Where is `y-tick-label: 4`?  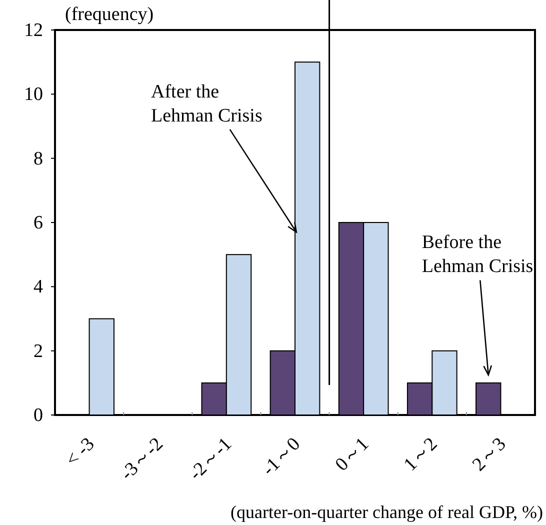
y-tick-label: 4 is located at coordinates (39, 287).